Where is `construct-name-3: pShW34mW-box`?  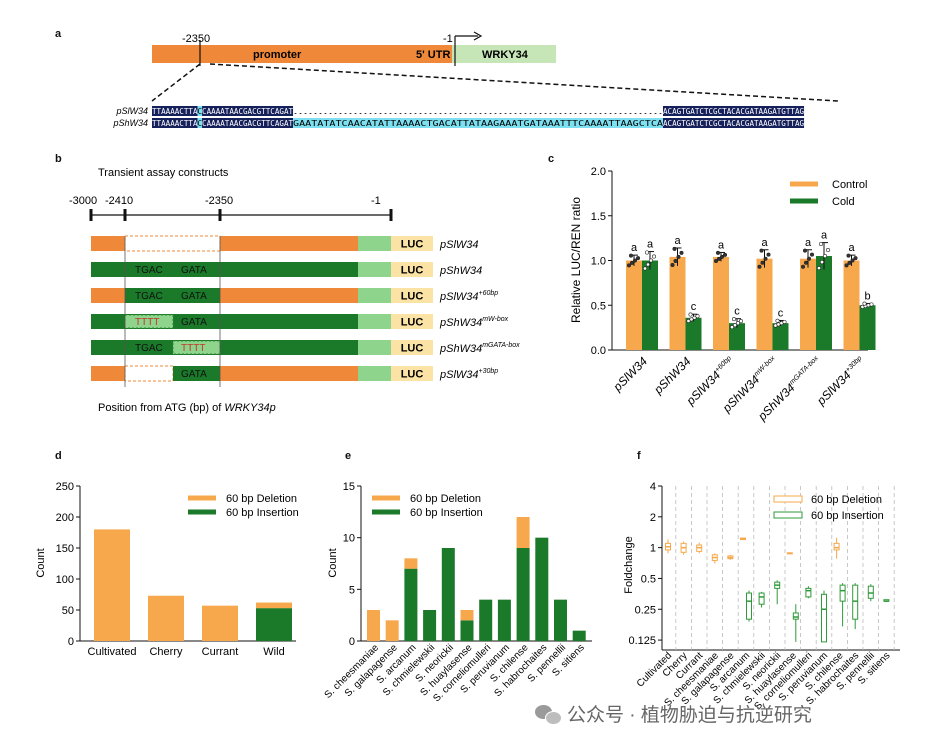
construct-name-3: pShW34mW-box is located at coordinates (474, 322).